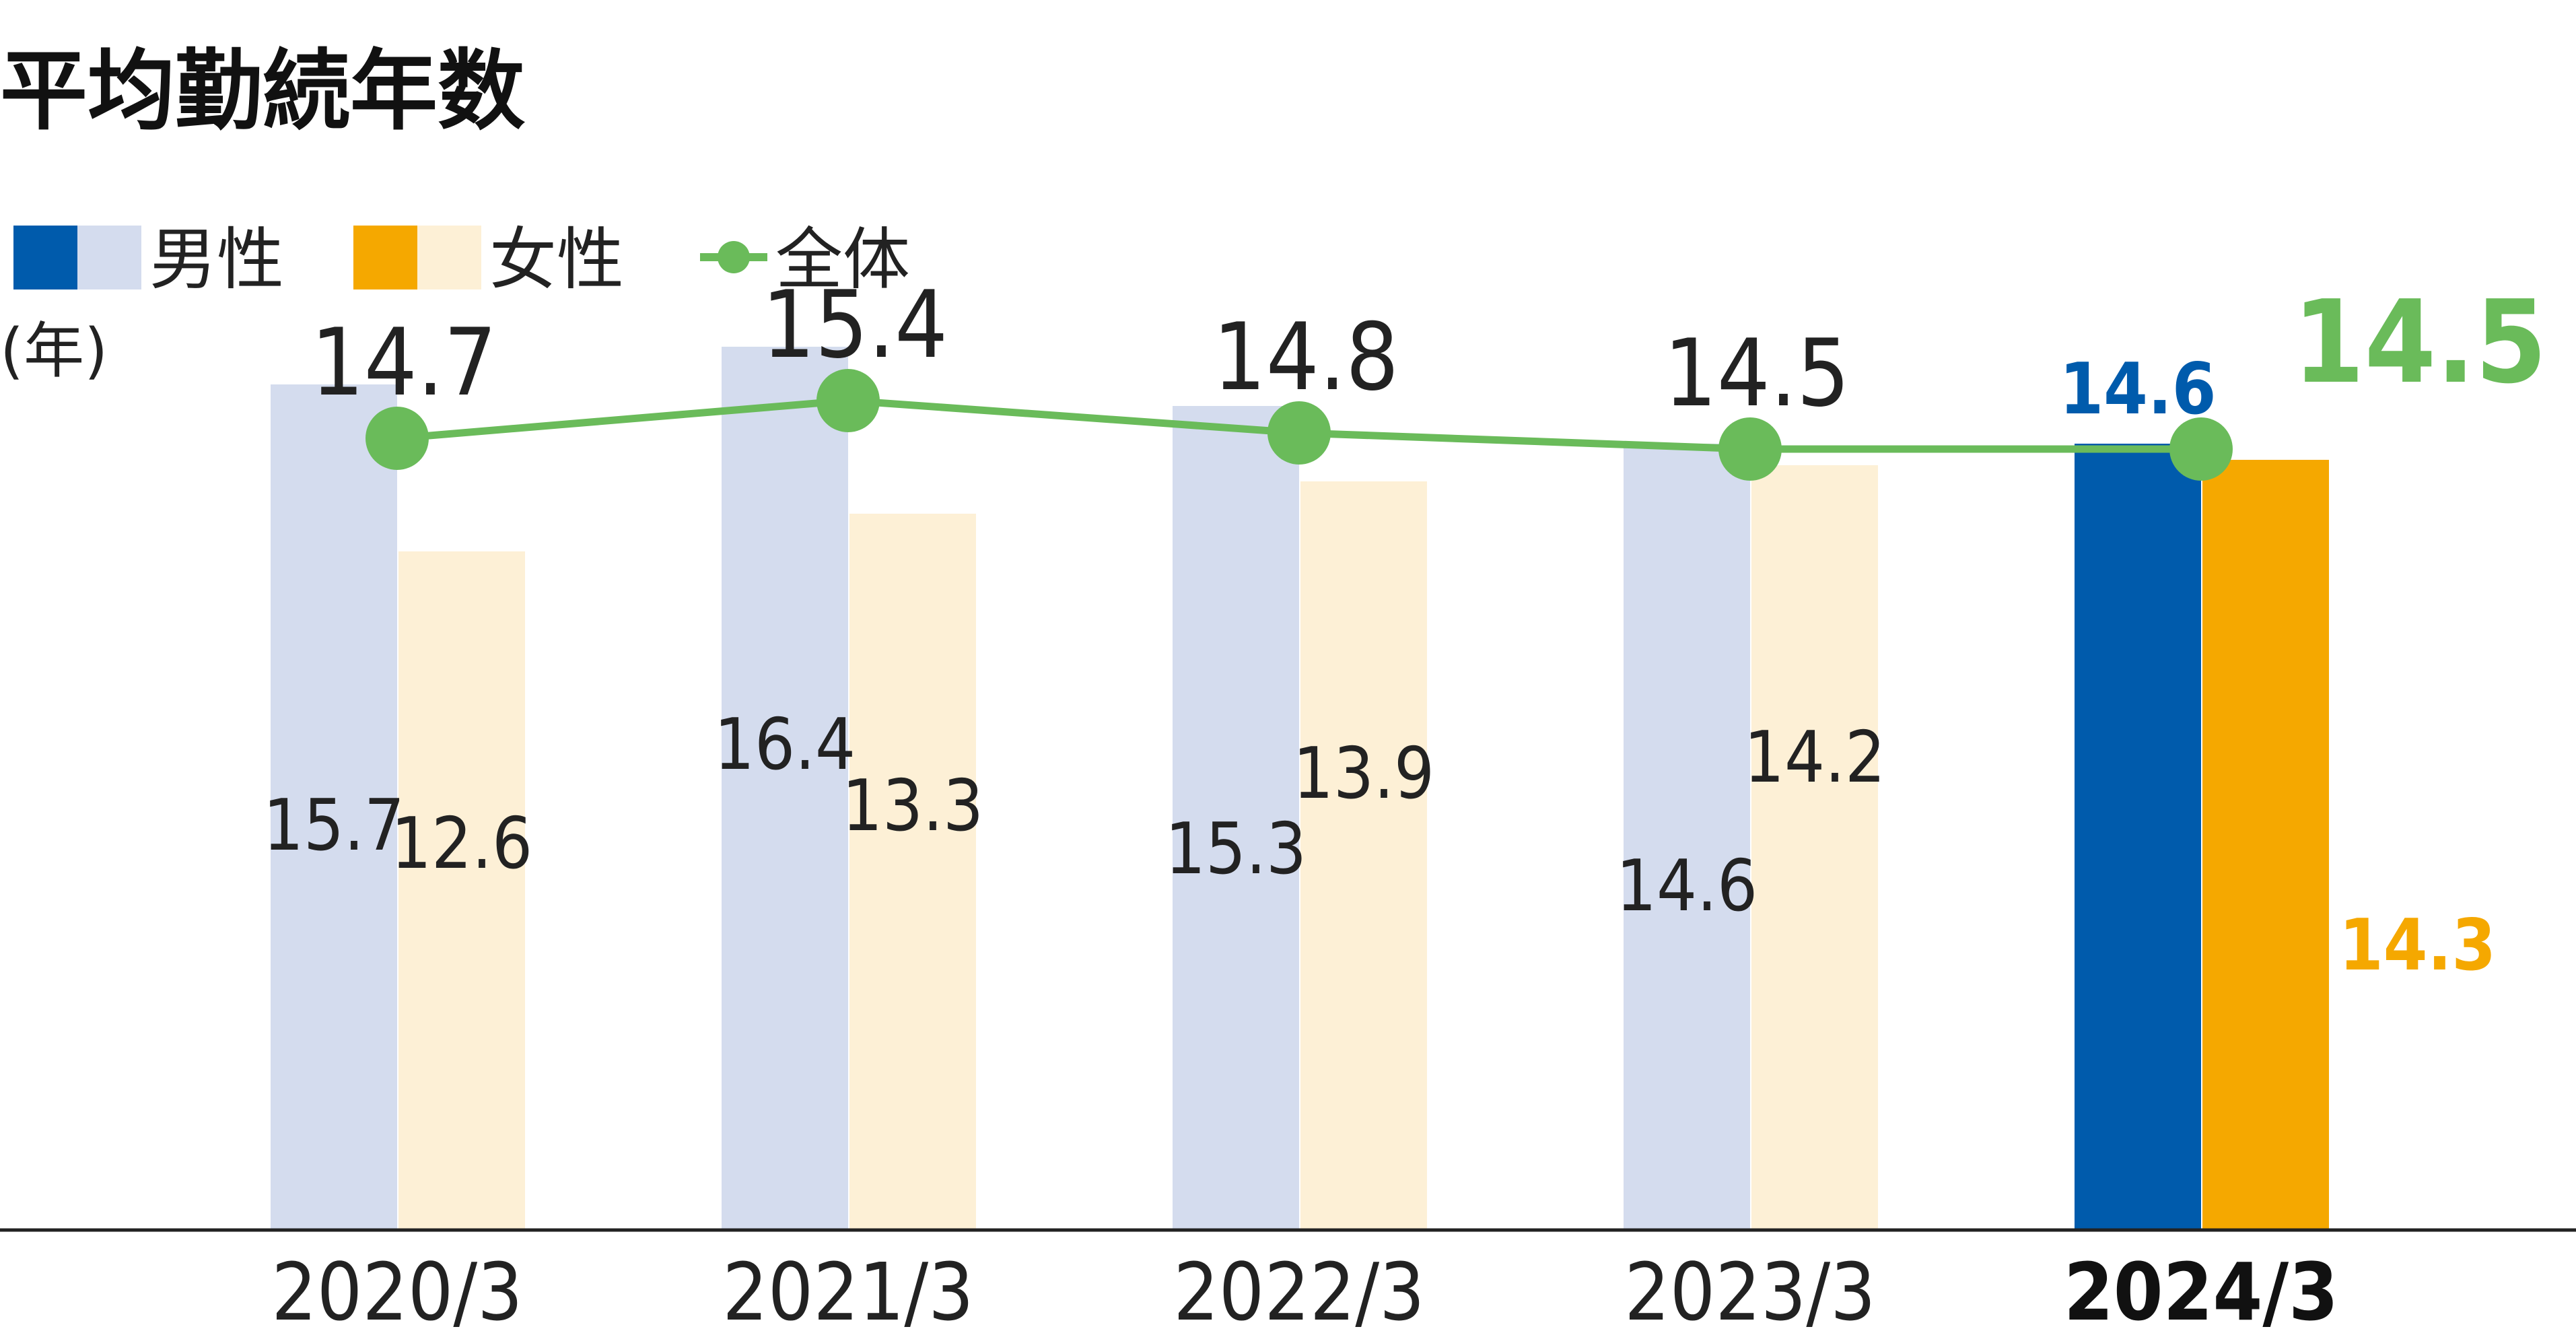 This screenshot has width=2576, height=1329. I want to click on total-line-layer, so click(1299, 425).